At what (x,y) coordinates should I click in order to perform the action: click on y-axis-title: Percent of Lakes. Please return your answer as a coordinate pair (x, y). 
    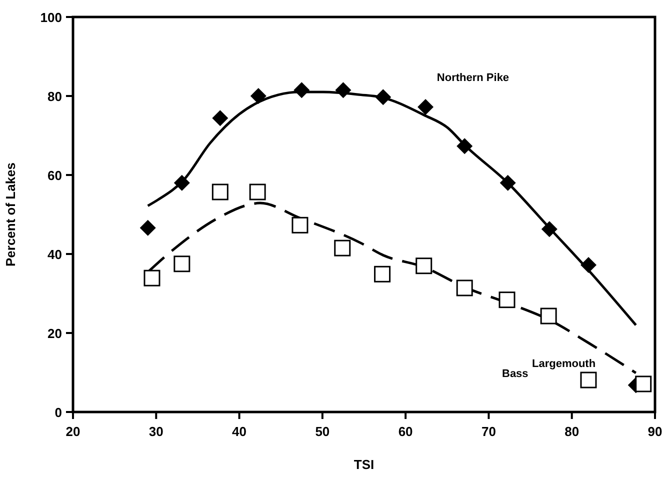
    Looking at the image, I should click on (10, 214).